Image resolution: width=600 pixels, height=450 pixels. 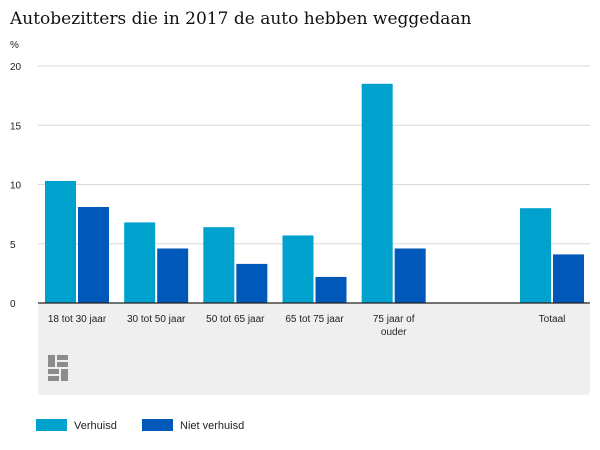 I want to click on category-label: 18 tot 30 jaar, so click(x=77, y=319).